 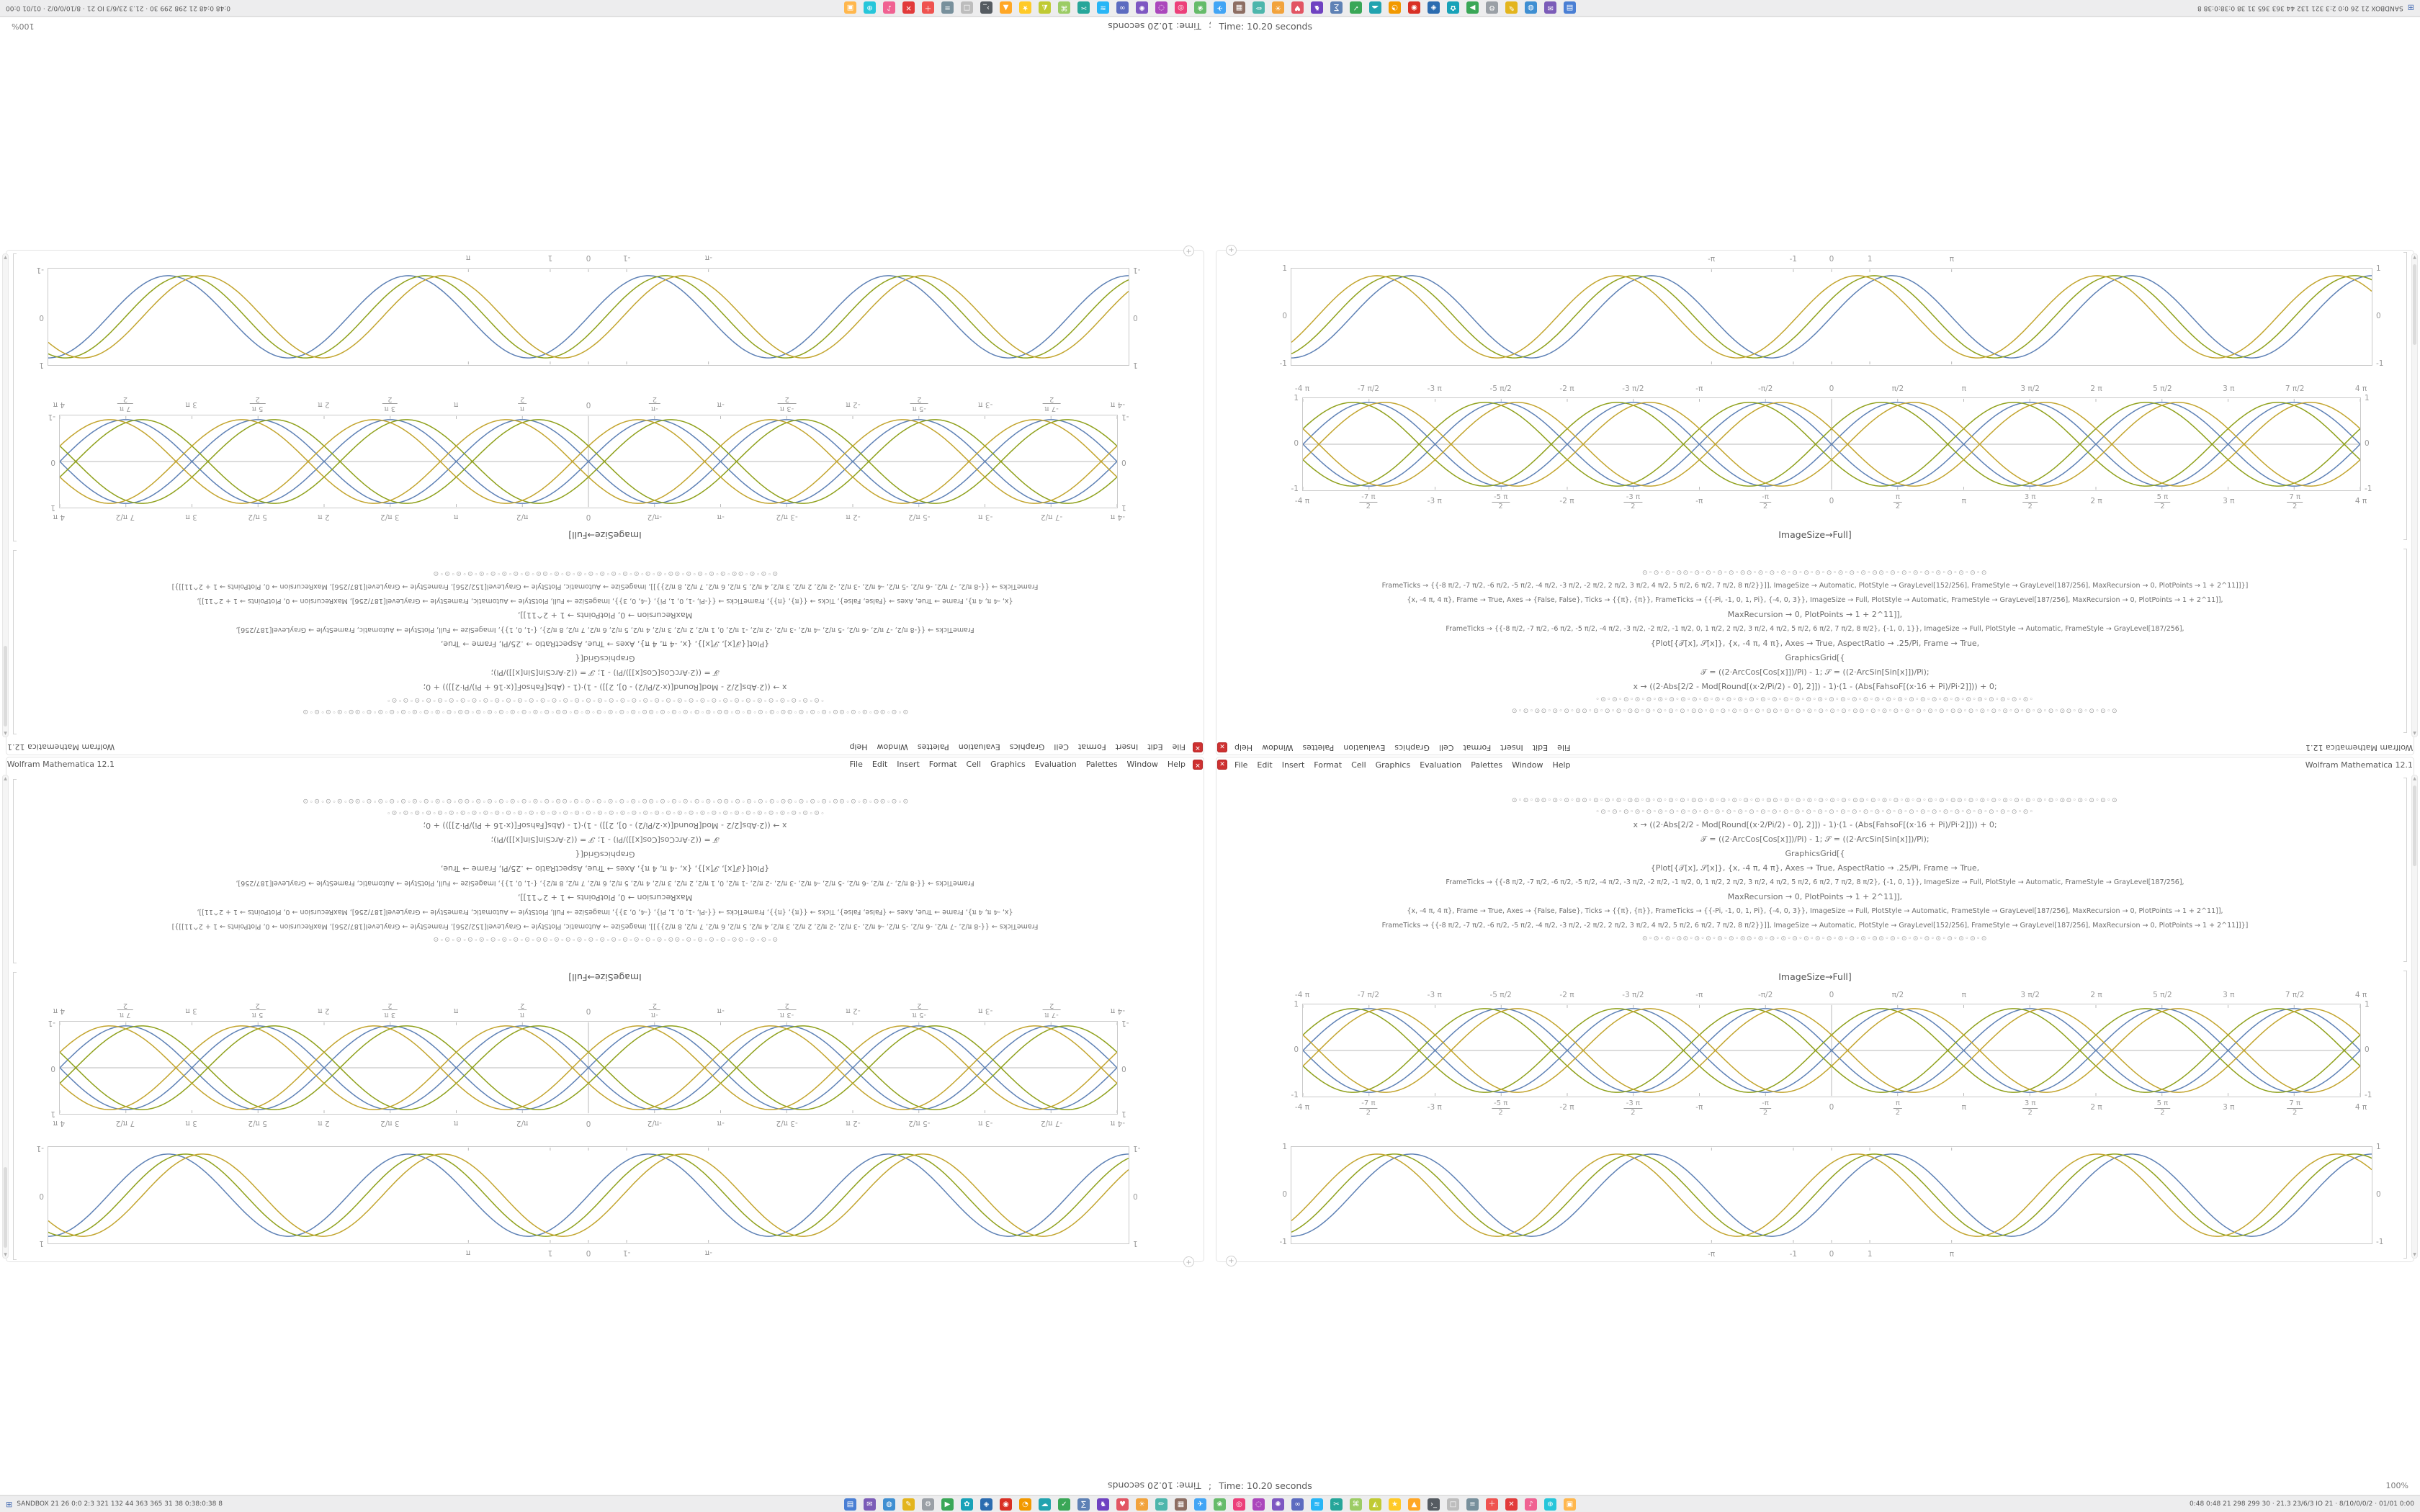 I want to click on box-icon: □, so click(x=967, y=7).